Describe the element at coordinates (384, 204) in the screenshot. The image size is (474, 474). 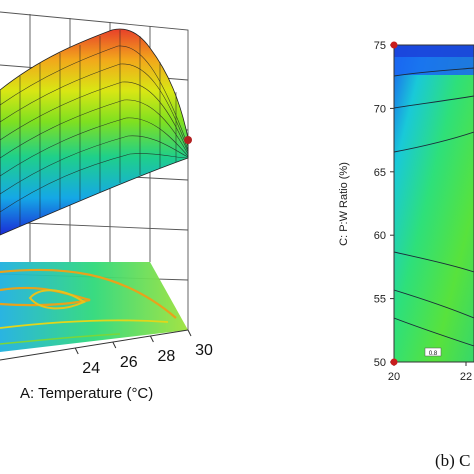
I see `y-axis-ticks: 50 55 60 65 70 75` at that location.